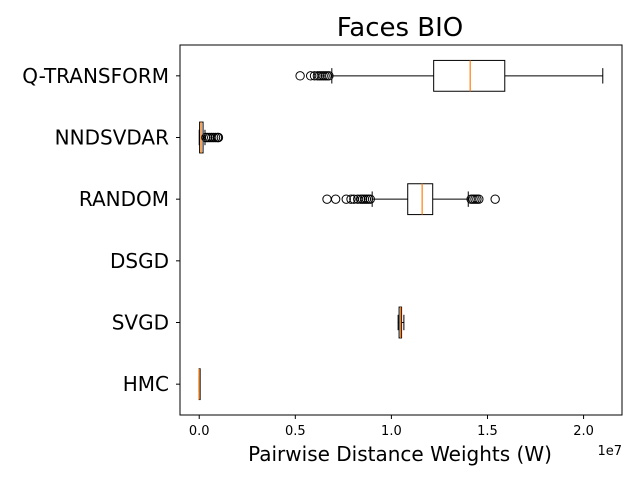  Describe the element at coordinates (199, 384) in the screenshot. I see `box-group-hmc` at that location.